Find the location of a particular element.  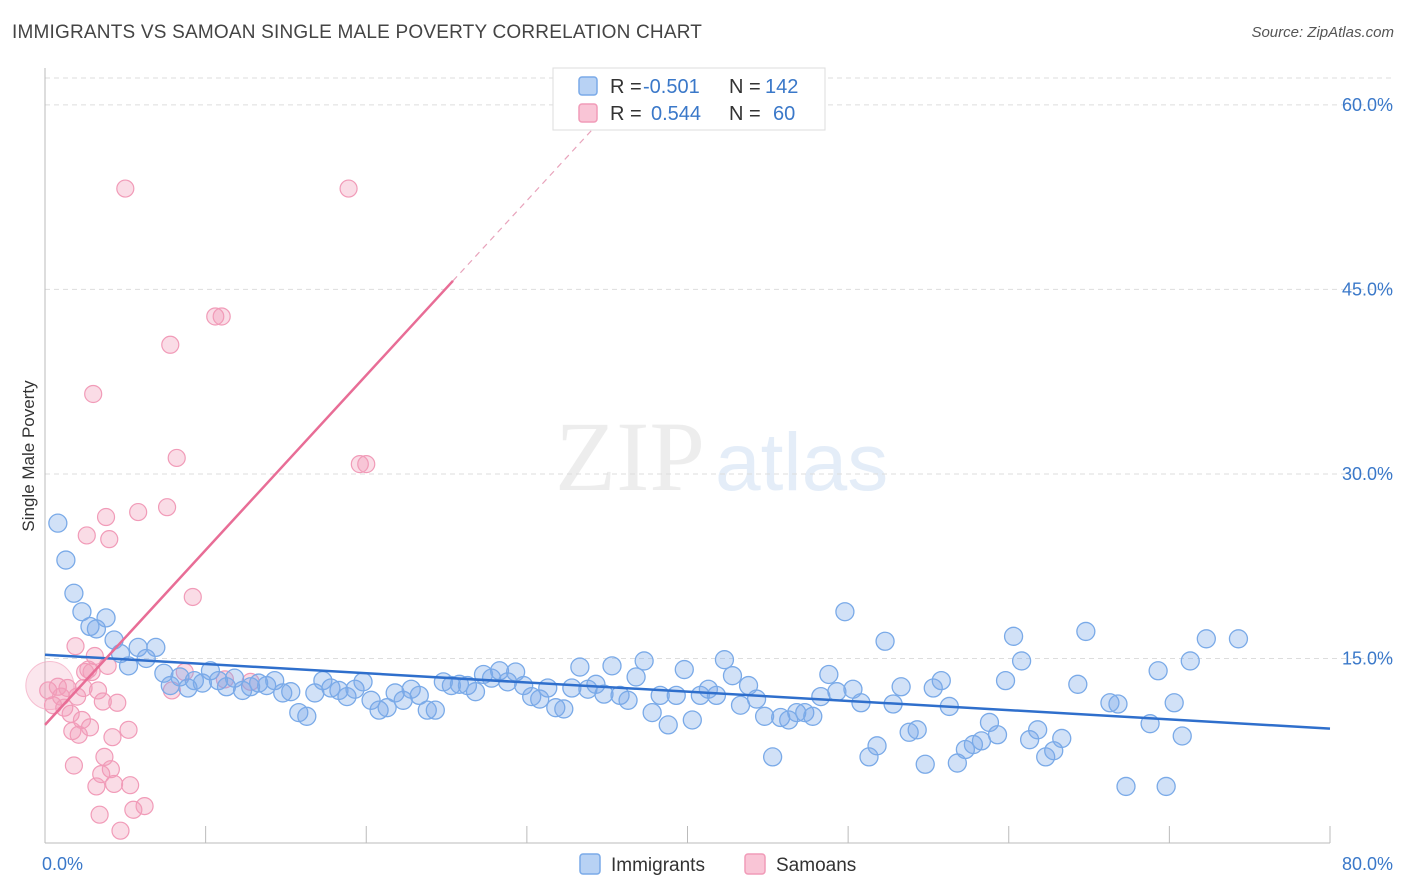

x-tick-label-min: 0.0% is located at coordinates (62, 864).